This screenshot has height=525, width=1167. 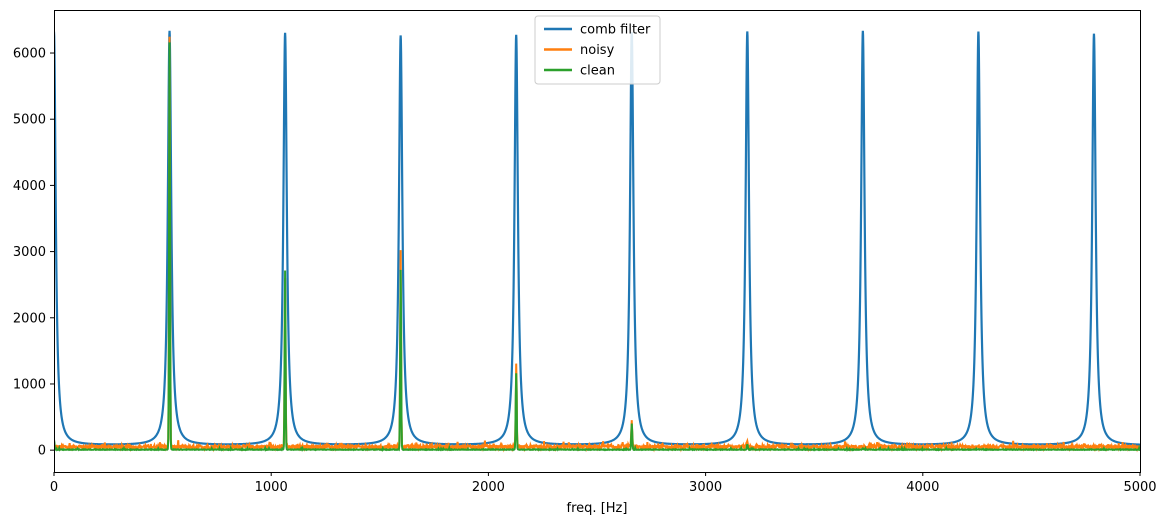 What do you see at coordinates (271, 487) in the screenshot?
I see `x-tick-label: 1000` at bounding box center [271, 487].